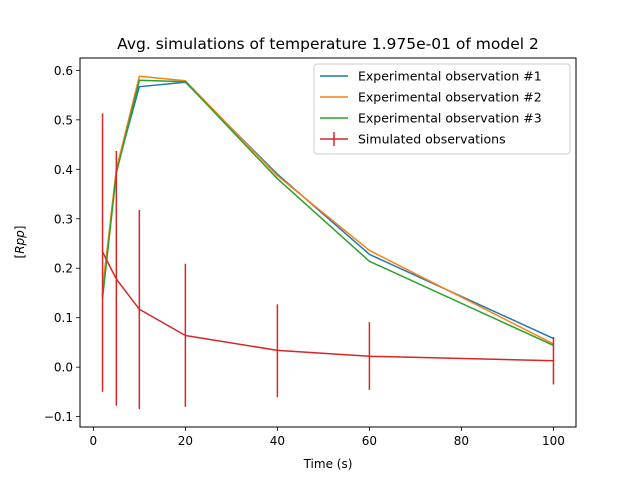 The width and height of the screenshot is (640, 480). Describe the element at coordinates (63, 71) in the screenshot. I see `y-tick-label-8: 0.6` at that location.